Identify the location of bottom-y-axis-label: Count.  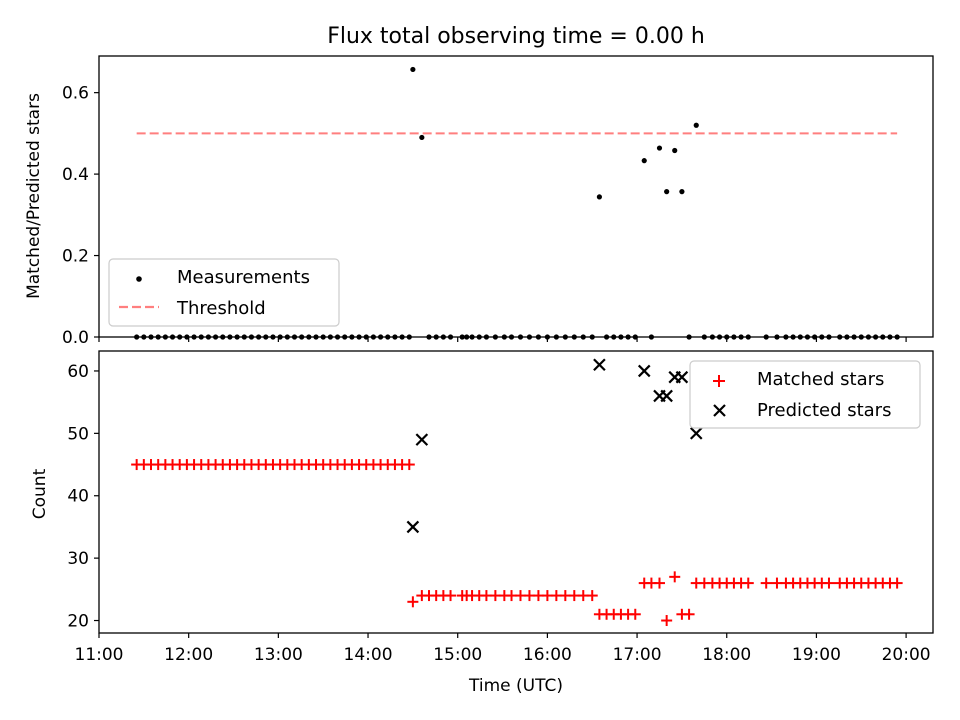
(40, 493).